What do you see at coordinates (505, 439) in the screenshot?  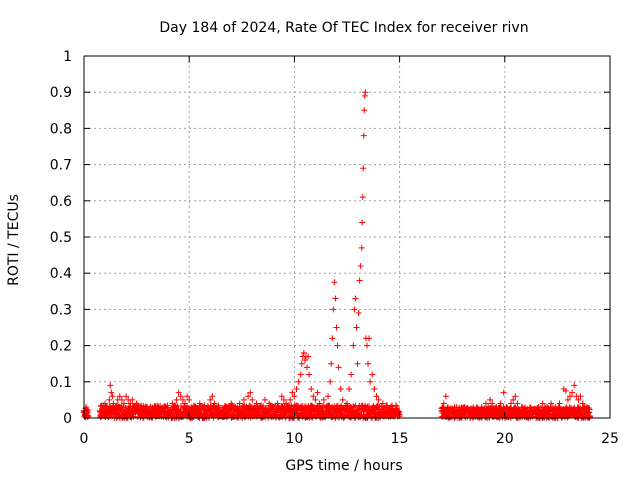 I see `x-tick-label: 20` at bounding box center [505, 439].